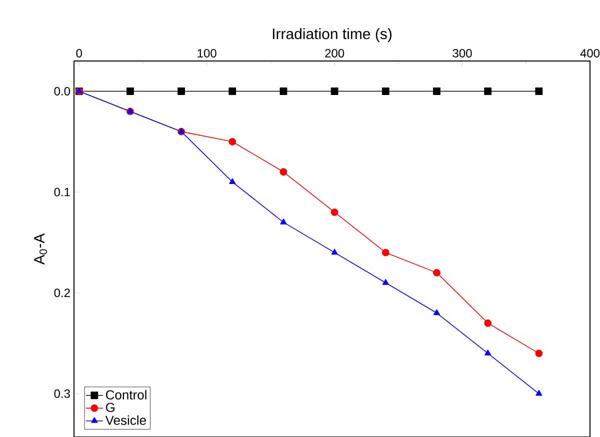 The height and width of the screenshot is (437, 600). I want to click on y-axis-title: A$_{0}$-A, so click(40, 249).